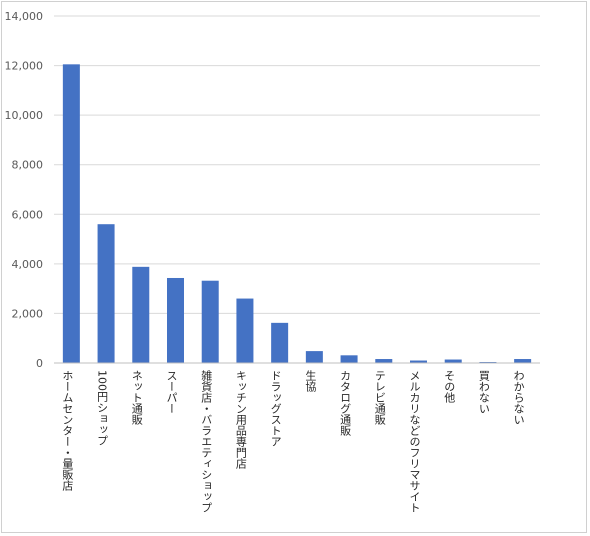  What do you see at coordinates (102, 408) in the screenshot?
I see `x-category-label: 100円ショップ` at bounding box center [102, 408].